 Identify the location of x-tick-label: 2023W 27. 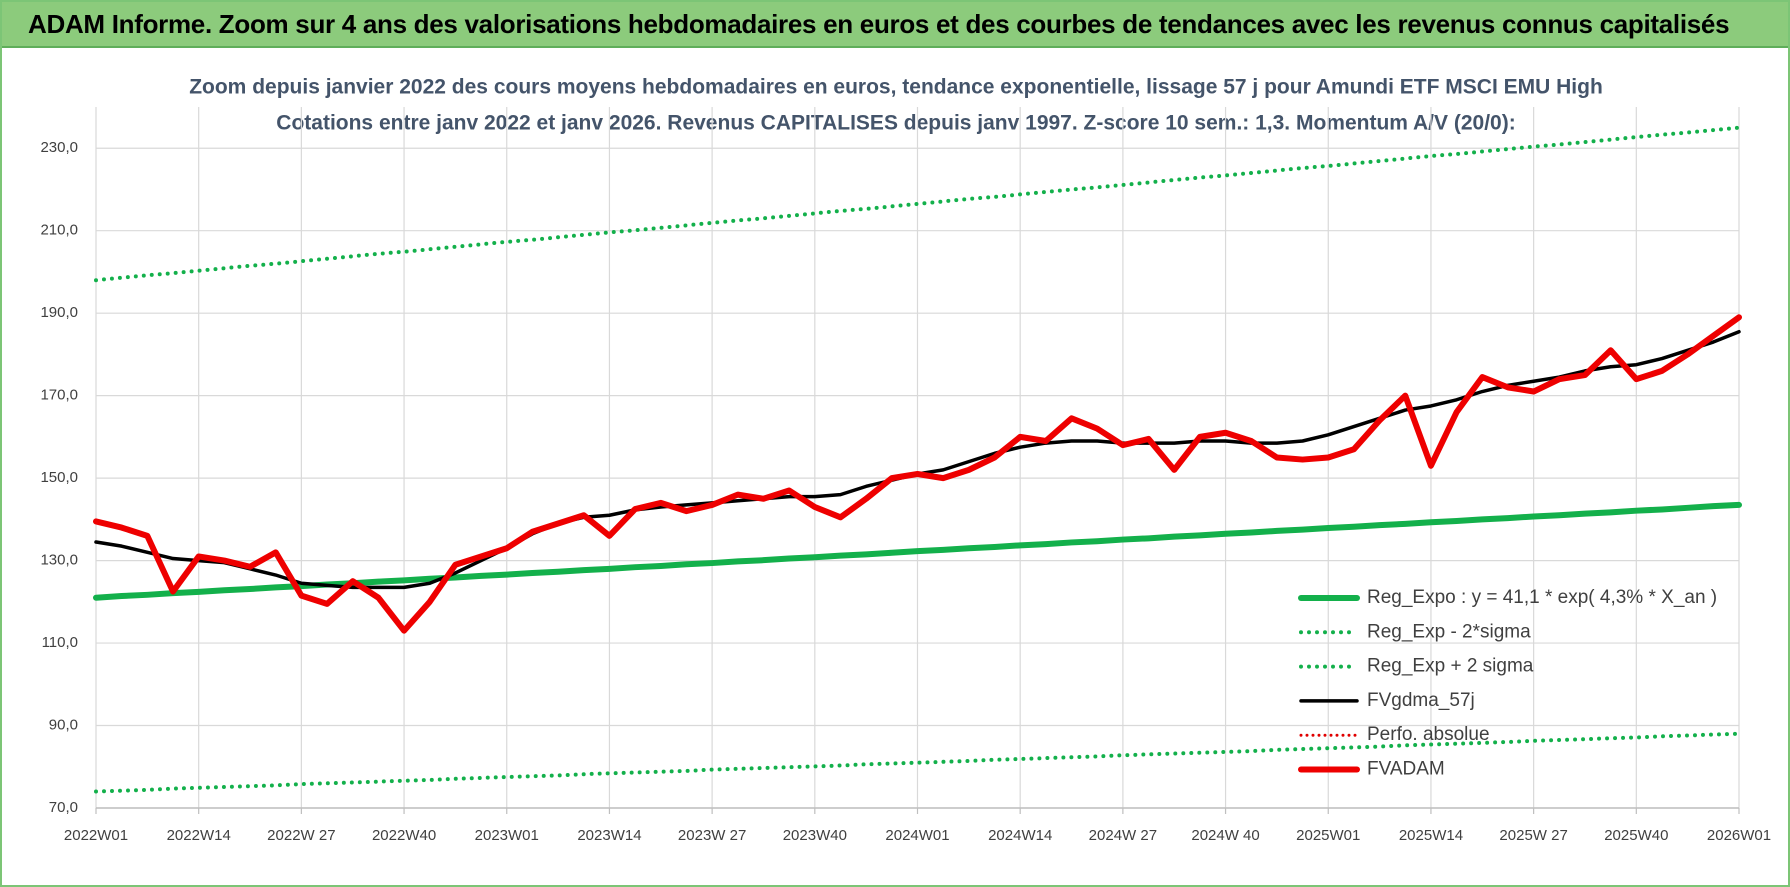
(712, 835).